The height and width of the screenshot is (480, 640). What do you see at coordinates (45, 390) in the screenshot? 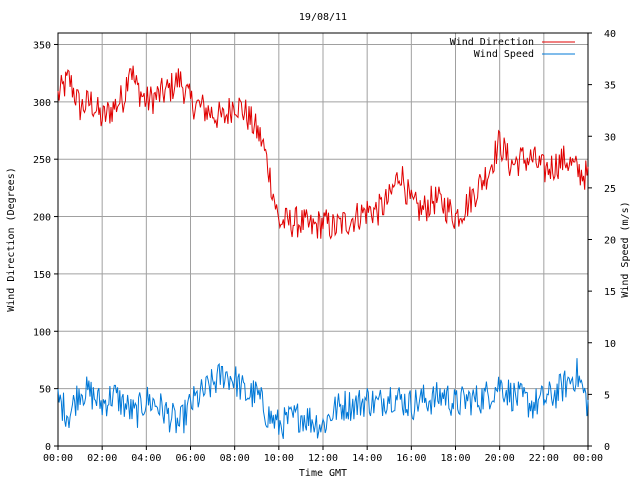
I see `y-left-tick-label: 50` at bounding box center [45, 390].